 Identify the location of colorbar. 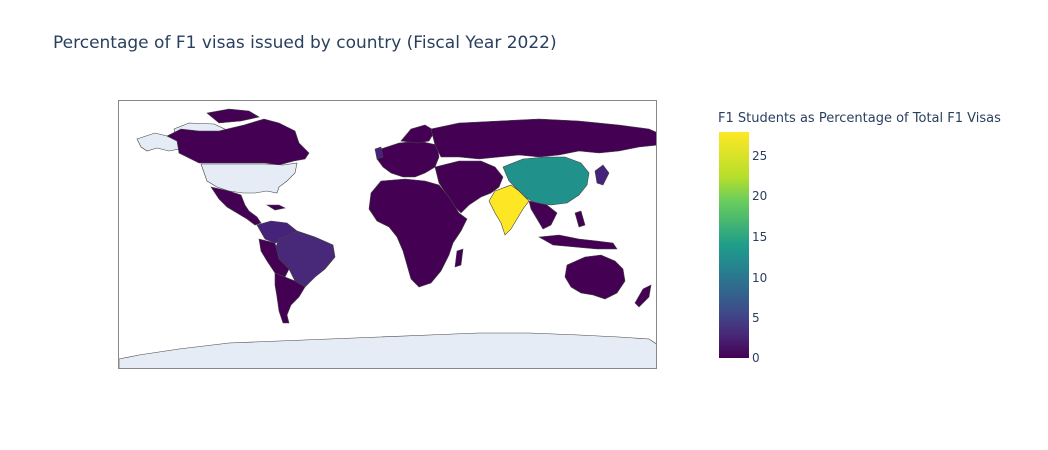
(734, 245).